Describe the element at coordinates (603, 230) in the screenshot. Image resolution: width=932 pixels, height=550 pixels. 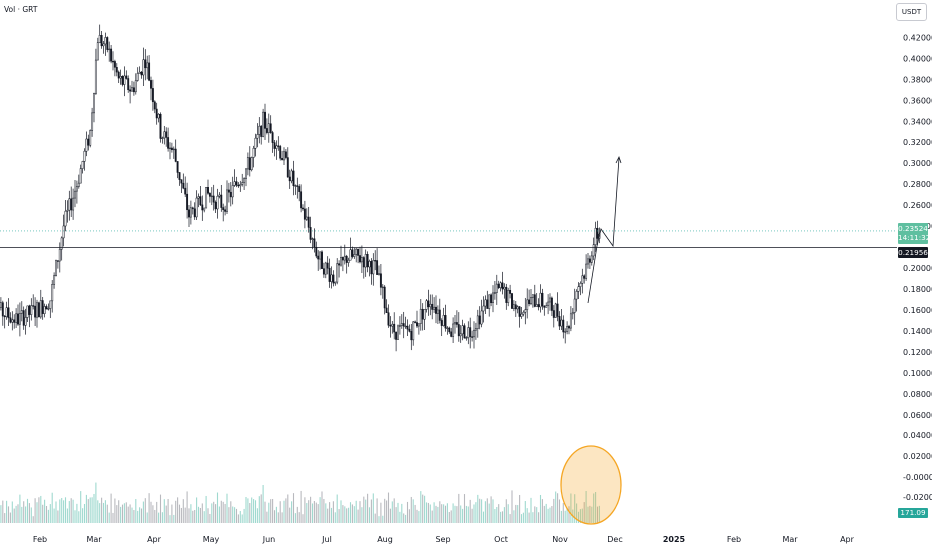
I see `projection-arrow` at that location.